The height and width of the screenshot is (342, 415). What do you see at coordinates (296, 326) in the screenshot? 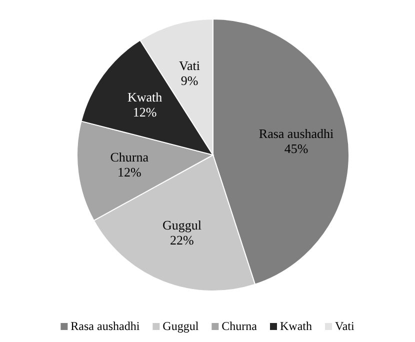
I see `legend-label: Kwath` at bounding box center [296, 326].